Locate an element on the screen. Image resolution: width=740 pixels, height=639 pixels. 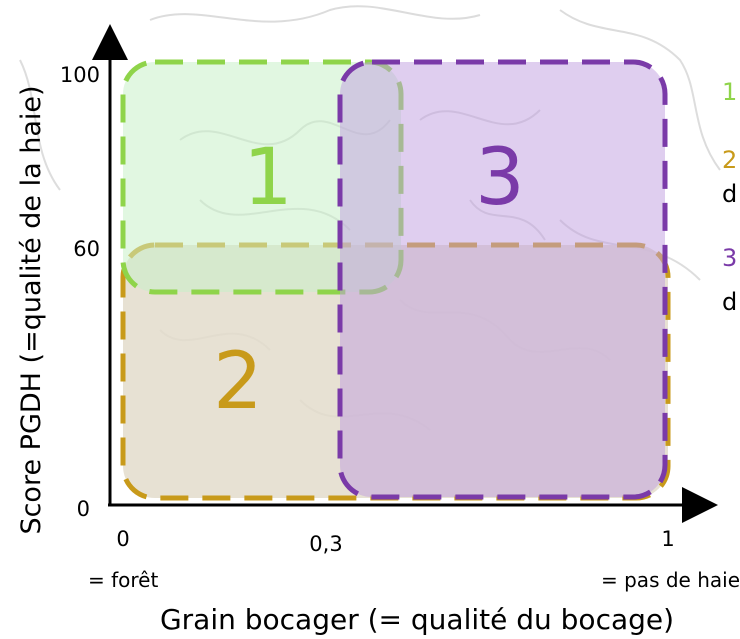
y-tick-0: 0 is located at coordinates (83, 509).